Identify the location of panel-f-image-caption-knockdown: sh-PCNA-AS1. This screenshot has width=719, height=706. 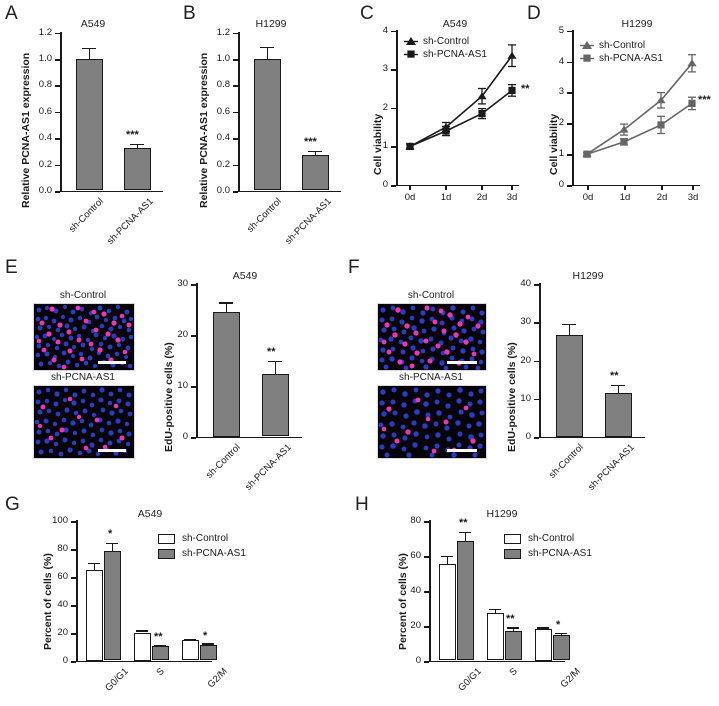
(431, 377).